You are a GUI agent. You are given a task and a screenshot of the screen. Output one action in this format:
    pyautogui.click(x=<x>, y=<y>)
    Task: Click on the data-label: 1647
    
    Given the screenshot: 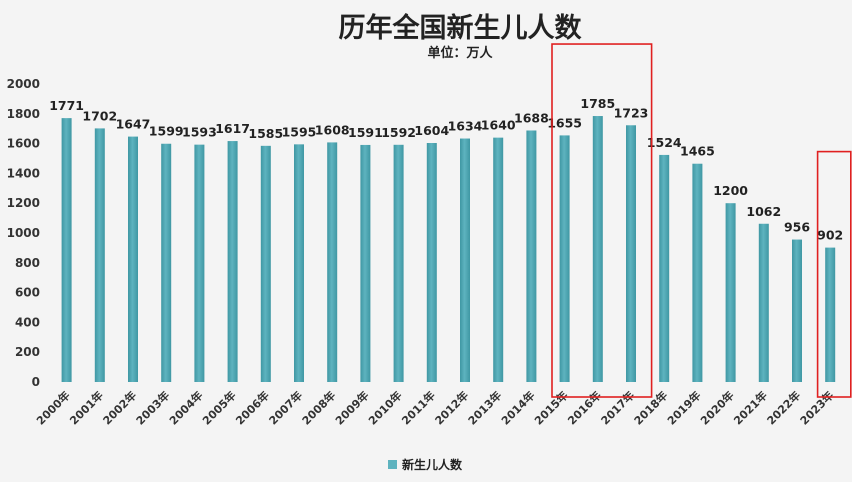 What is the action you would take?
    pyautogui.click(x=133, y=124)
    